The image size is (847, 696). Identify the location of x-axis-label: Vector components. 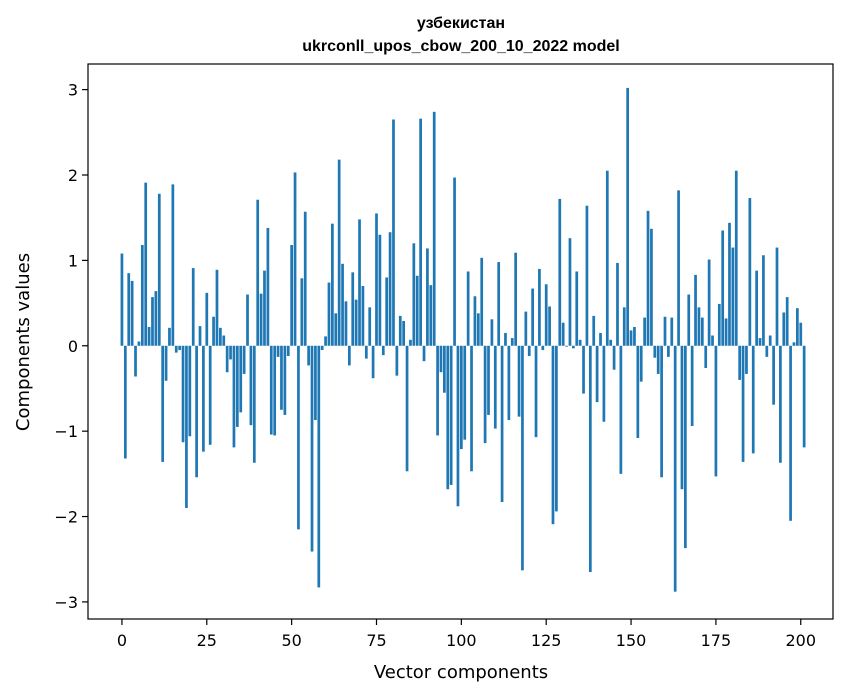
(461, 672).